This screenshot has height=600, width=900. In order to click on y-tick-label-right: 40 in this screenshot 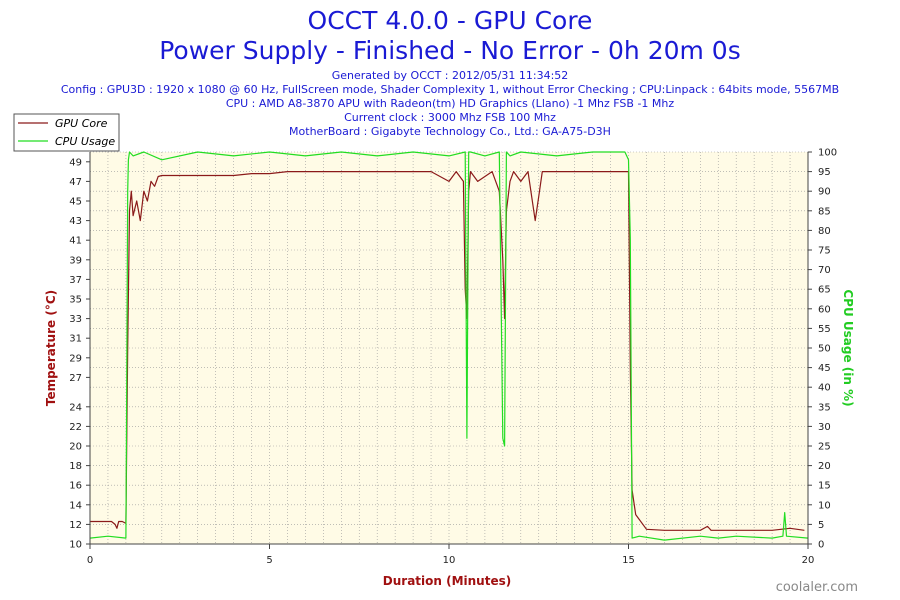, I will do `click(824, 388)`.